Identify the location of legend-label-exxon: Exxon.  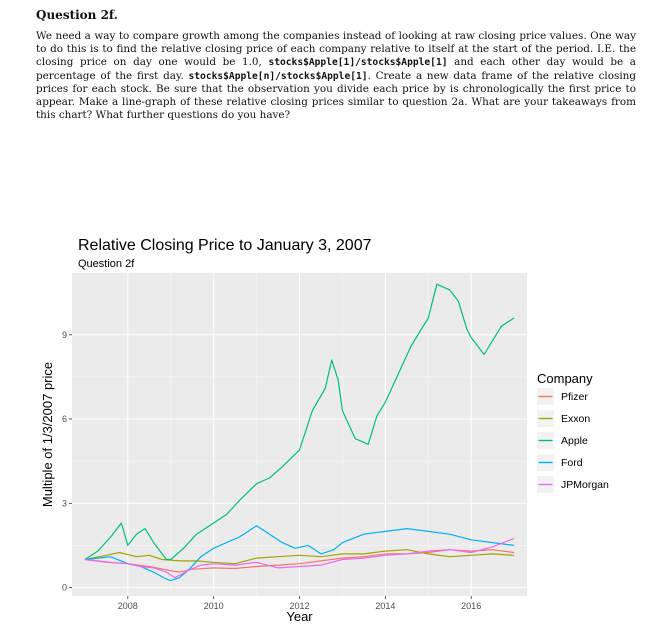
(575, 419).